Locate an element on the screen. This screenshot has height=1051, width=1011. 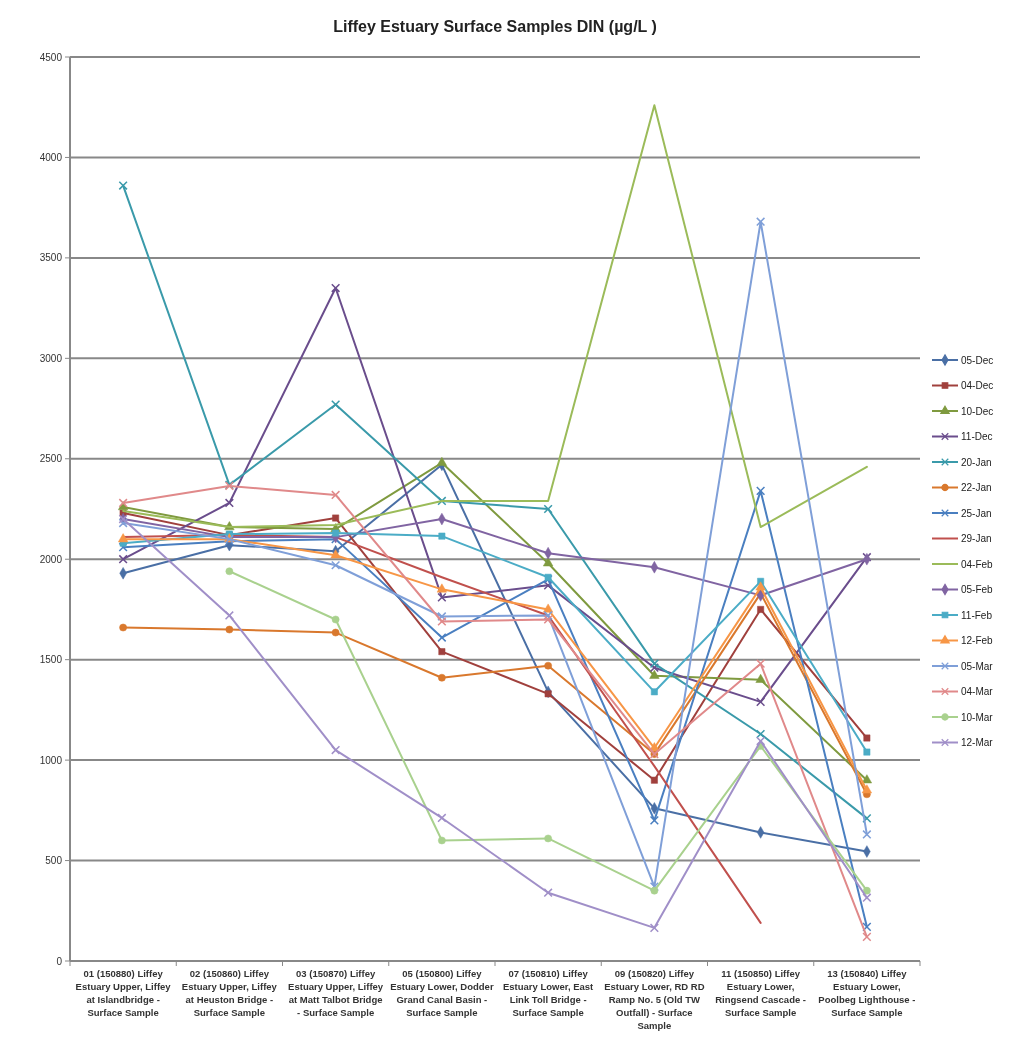
x-tick-label: 03 (150870) Liffey Estuary Upper, Liffey at Matt Talbot Bridge - Surface Sample is located at coordinates (336, 993).